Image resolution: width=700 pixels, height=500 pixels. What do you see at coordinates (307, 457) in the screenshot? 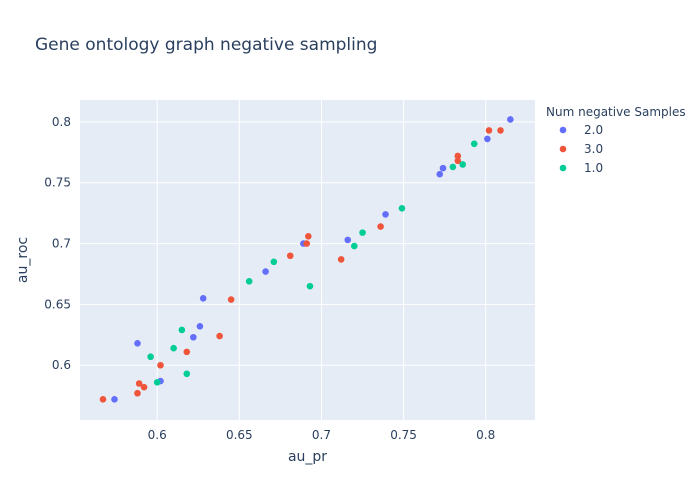
I see `x-axis-title: au_pr` at bounding box center [307, 457].